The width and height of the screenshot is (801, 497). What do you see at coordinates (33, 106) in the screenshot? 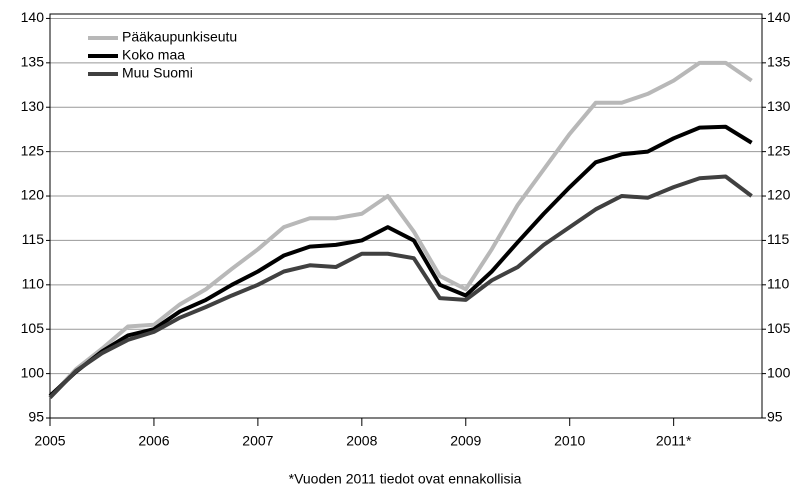
I see `y-tick-label: 130` at bounding box center [33, 106].